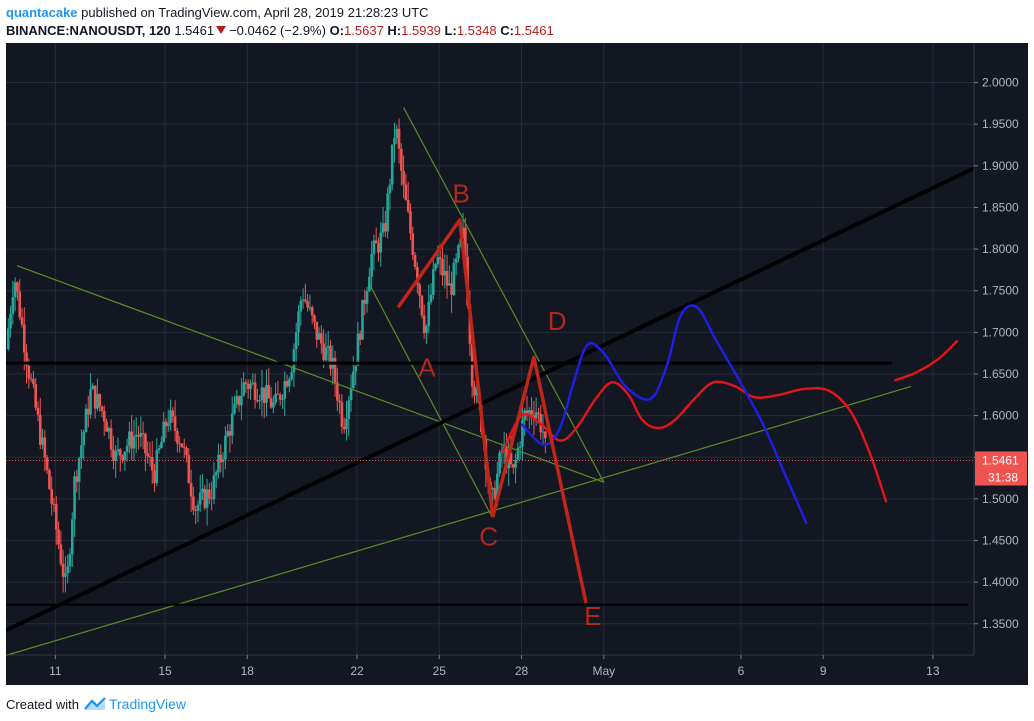 This screenshot has height=721, width=1034. I want to click on wave-label-b: B, so click(461, 194).